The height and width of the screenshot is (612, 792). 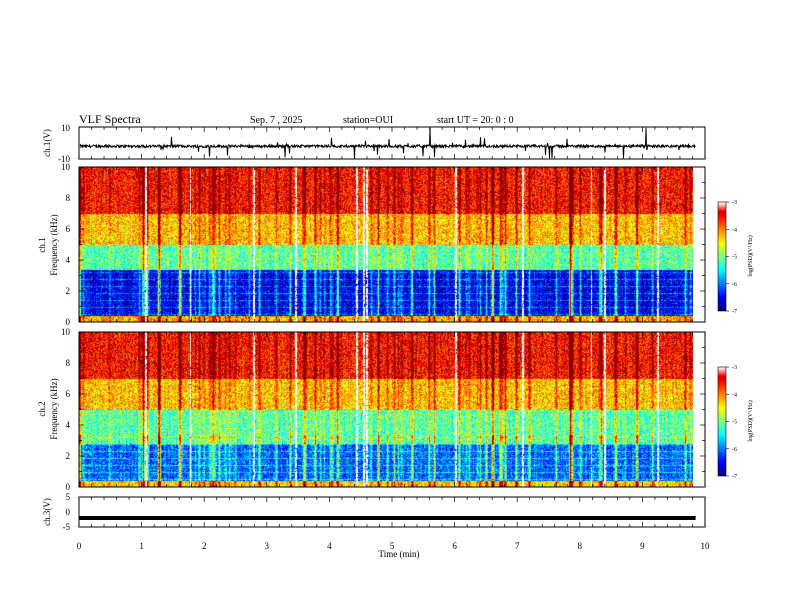 I want to click on ch1-spec-ytick-4: 4, so click(x=68, y=260).